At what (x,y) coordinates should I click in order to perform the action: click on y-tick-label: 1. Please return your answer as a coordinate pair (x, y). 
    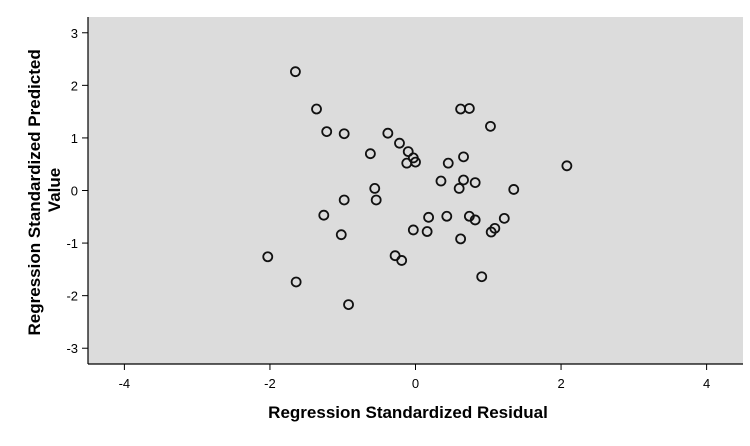
    Looking at the image, I should click on (74, 138).